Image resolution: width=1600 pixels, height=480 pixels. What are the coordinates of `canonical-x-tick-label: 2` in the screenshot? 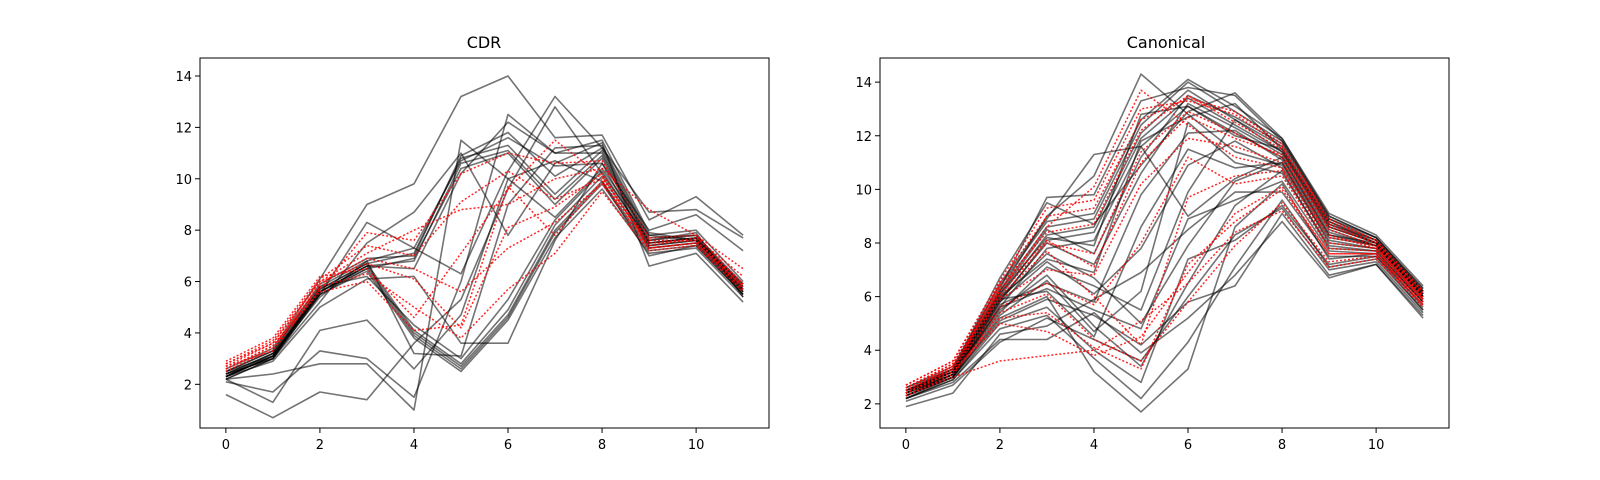 It's located at (1000, 445).